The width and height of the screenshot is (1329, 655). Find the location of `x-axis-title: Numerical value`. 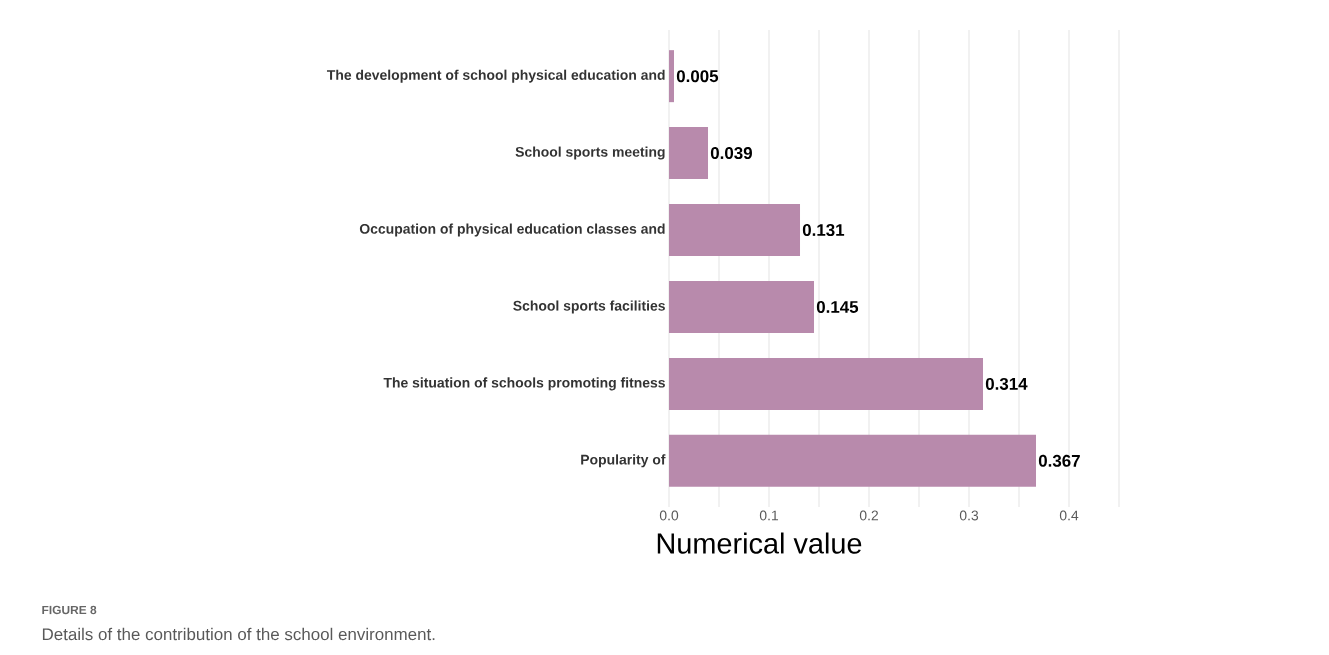

x-axis-title: Numerical value is located at coordinates (759, 543).